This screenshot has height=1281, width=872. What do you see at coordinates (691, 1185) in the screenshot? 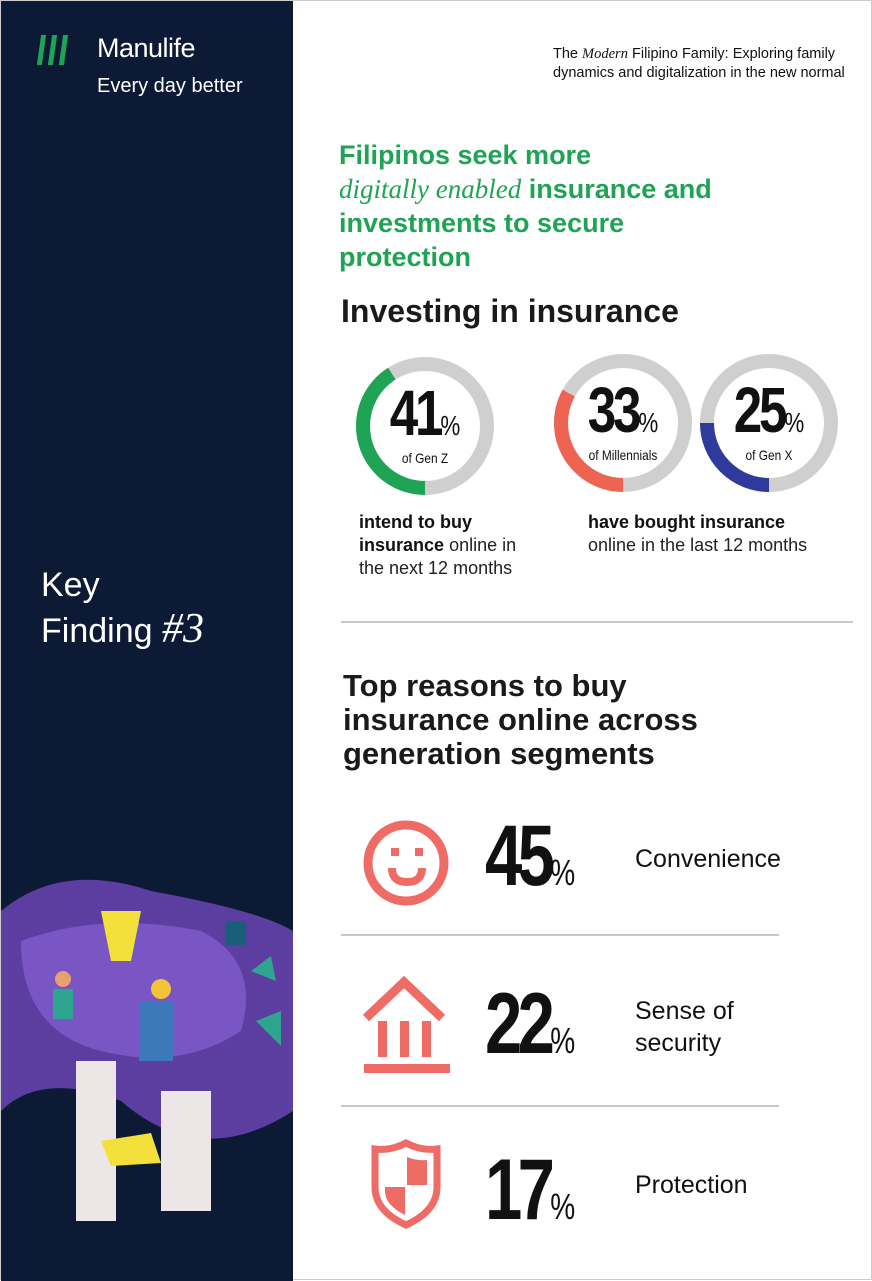
I see `reason-label: Protection` at bounding box center [691, 1185].